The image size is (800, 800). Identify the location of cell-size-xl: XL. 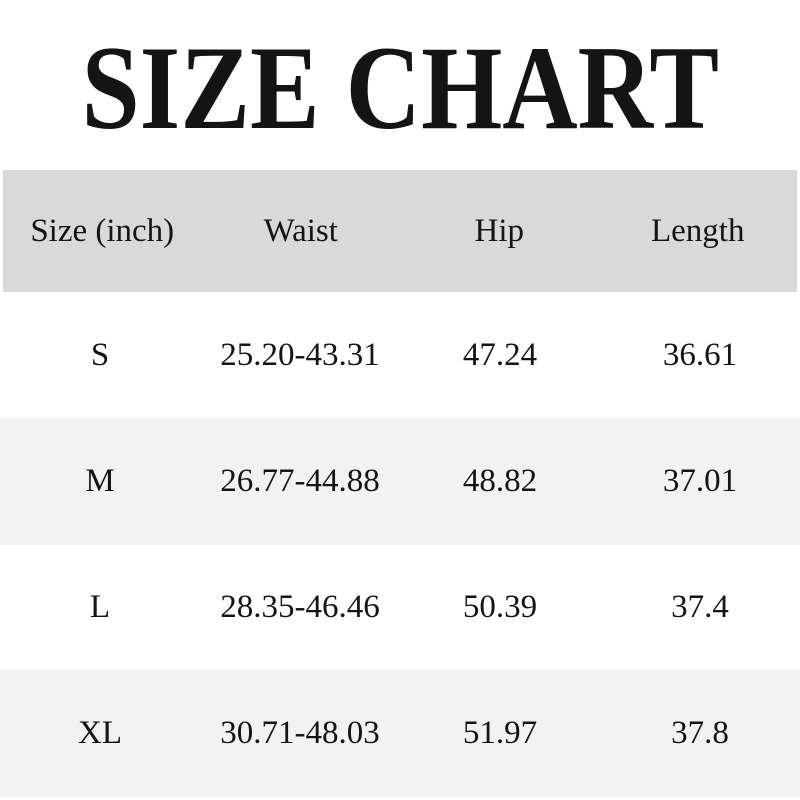
(100, 733).